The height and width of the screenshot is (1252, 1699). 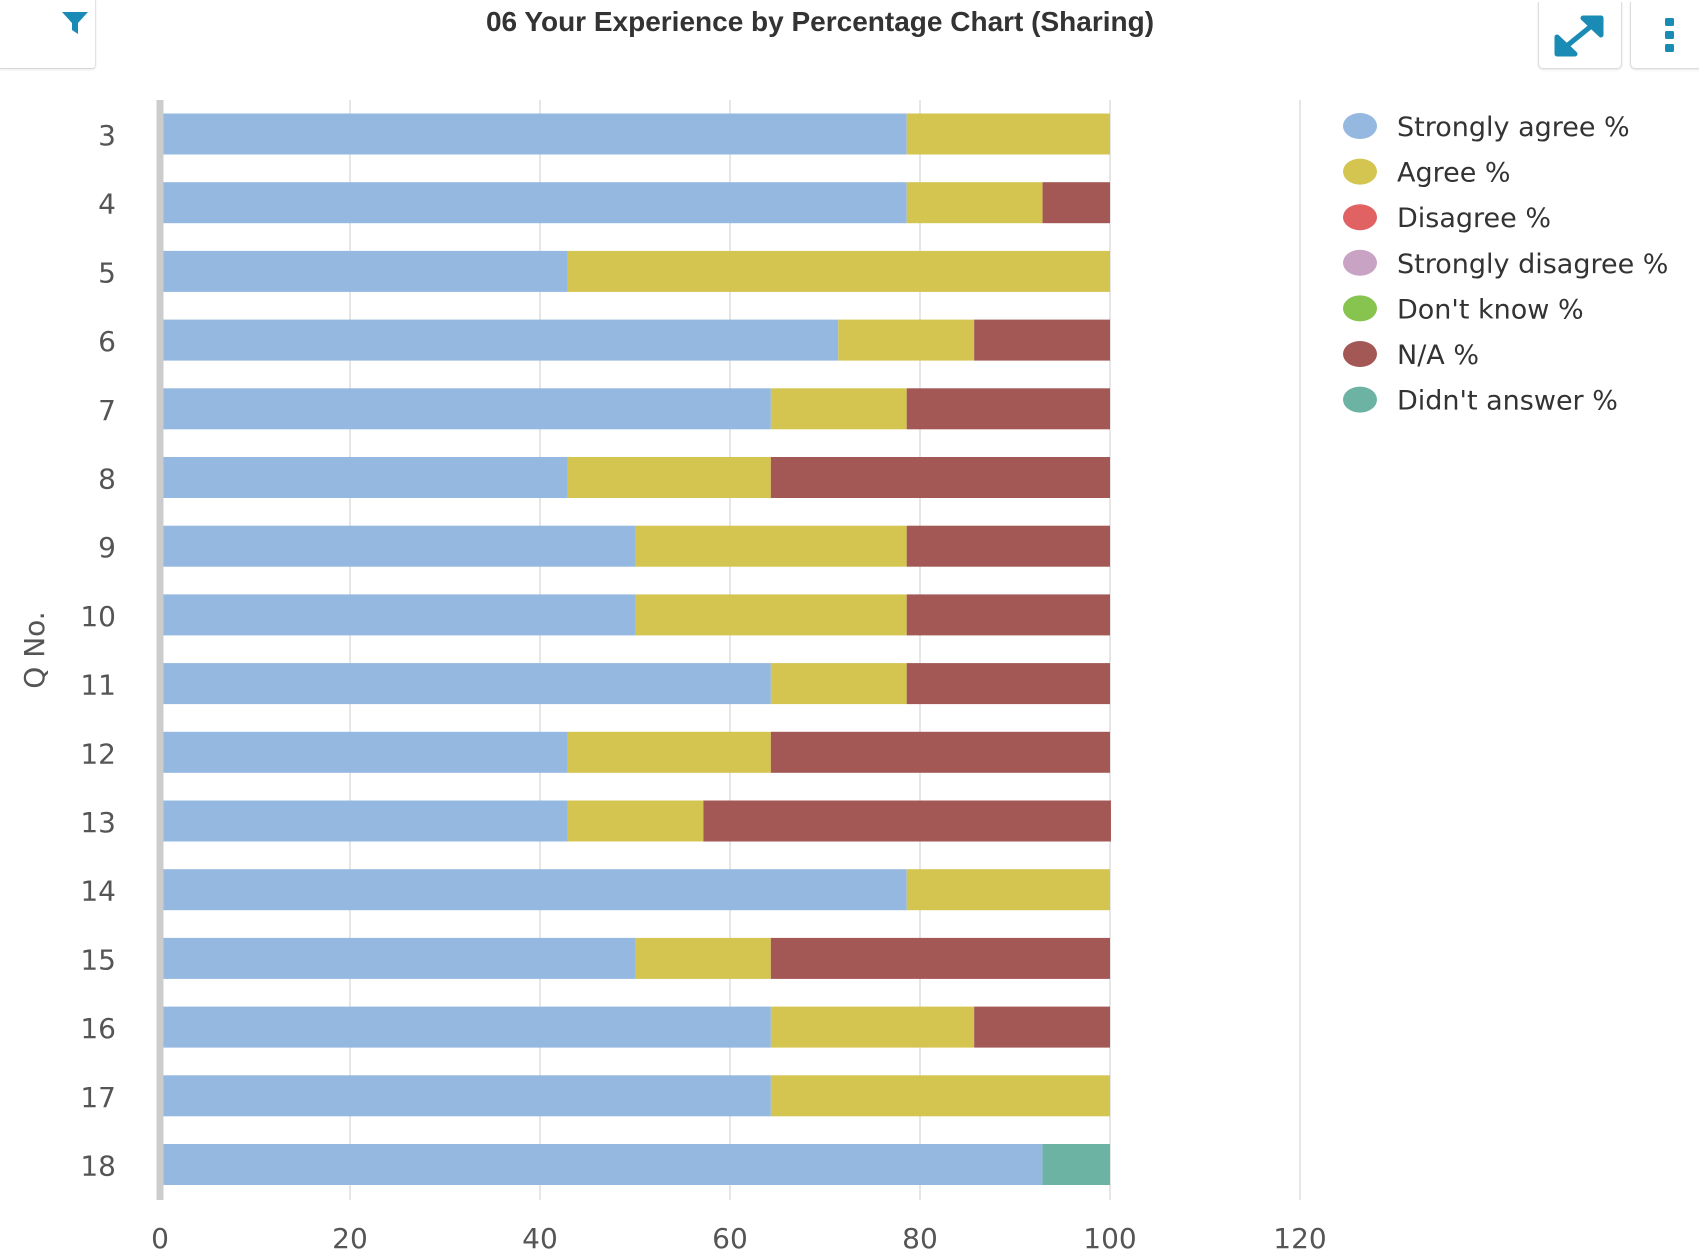 What do you see at coordinates (98, 616) in the screenshot?
I see `y-tick-label: 10` at bounding box center [98, 616].